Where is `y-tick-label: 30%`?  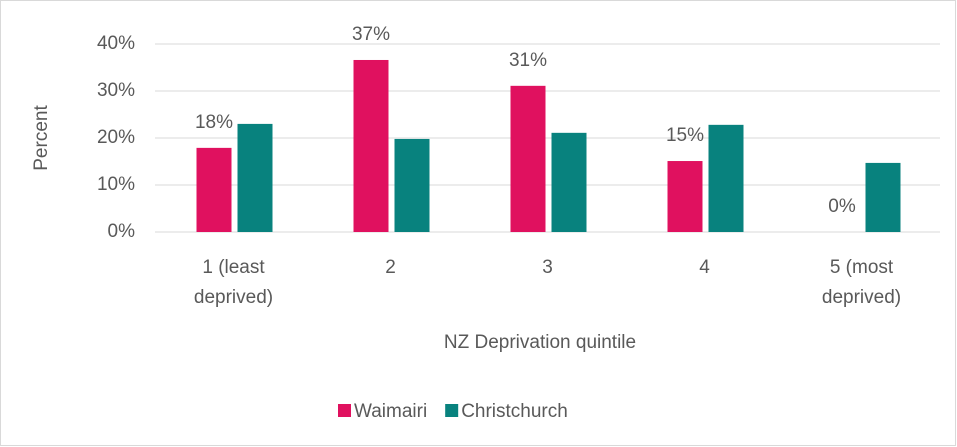
y-tick-label: 30% is located at coordinates (116, 90).